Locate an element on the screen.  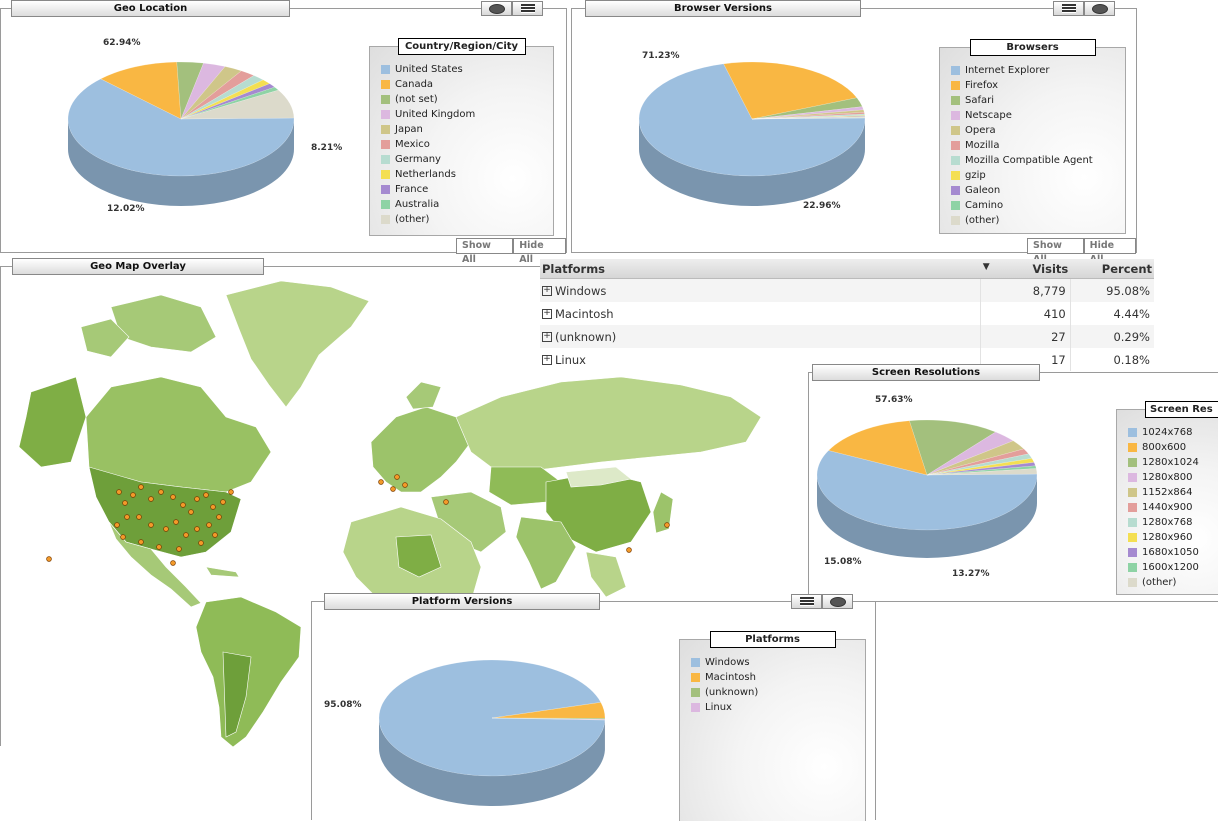
col-header-percent: Percent is located at coordinates (1112, 269).